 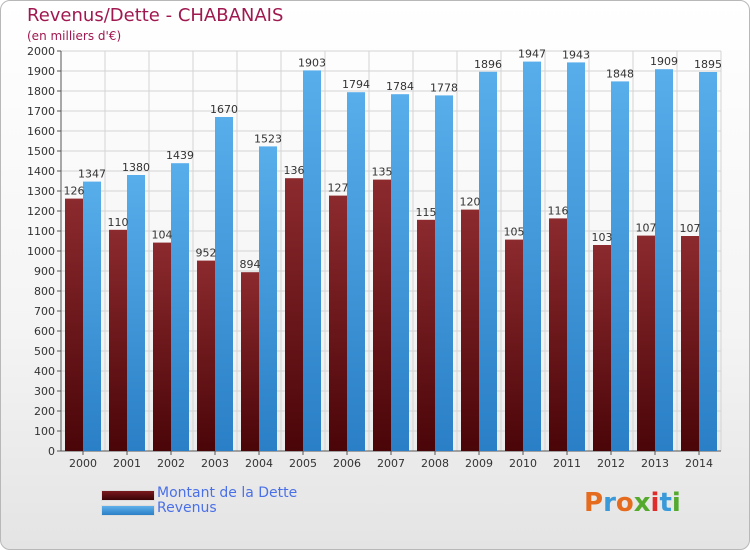 What do you see at coordinates (391, 463) in the screenshot?
I see `xtick-label-2007: 2007` at bounding box center [391, 463].